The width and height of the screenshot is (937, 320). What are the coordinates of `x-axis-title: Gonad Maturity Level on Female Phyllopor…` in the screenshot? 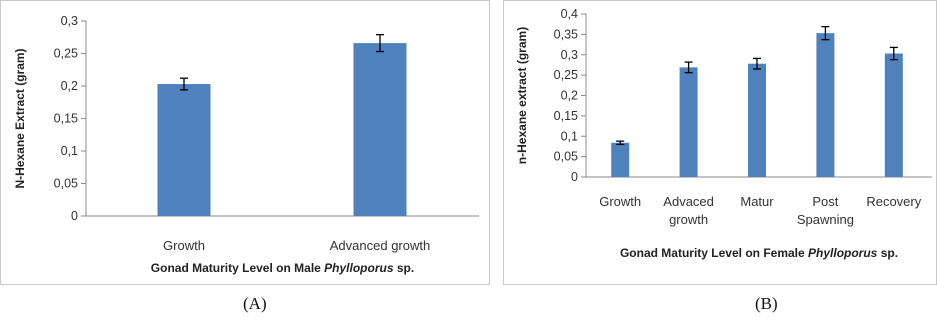 It's located at (759, 253).